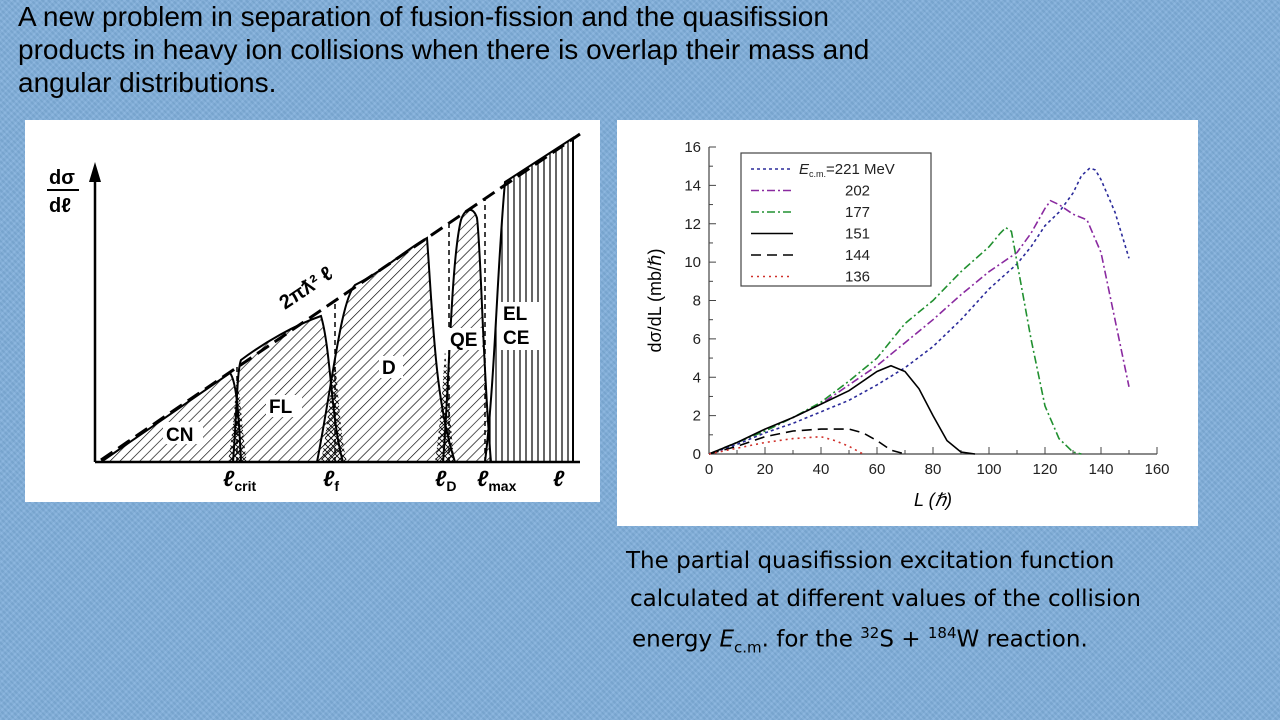  What do you see at coordinates (179, 435) in the screenshot?
I see `region-label-cn: CN` at bounding box center [179, 435].